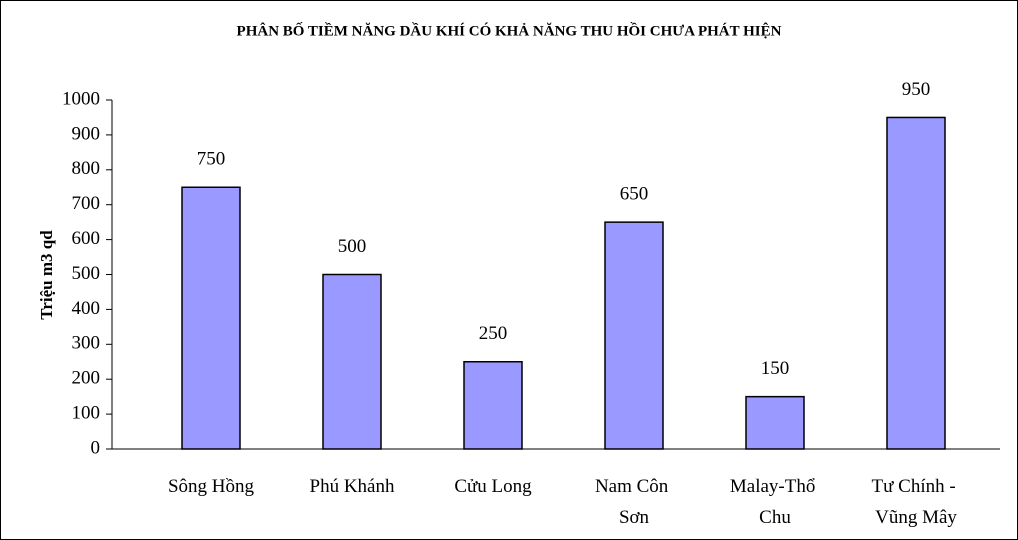 The image size is (1018, 540). Describe the element at coordinates (352, 486) in the screenshot. I see `x-tick-label: Phú Khánh` at that location.